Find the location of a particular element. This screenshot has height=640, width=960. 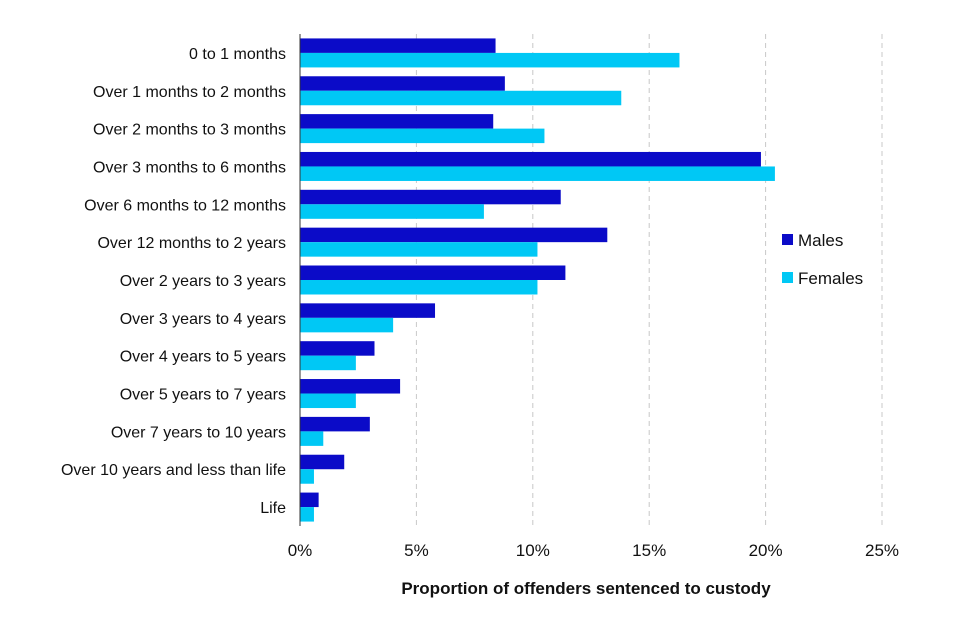

category-label: Over 3 months to 6 months is located at coordinates (189, 167).